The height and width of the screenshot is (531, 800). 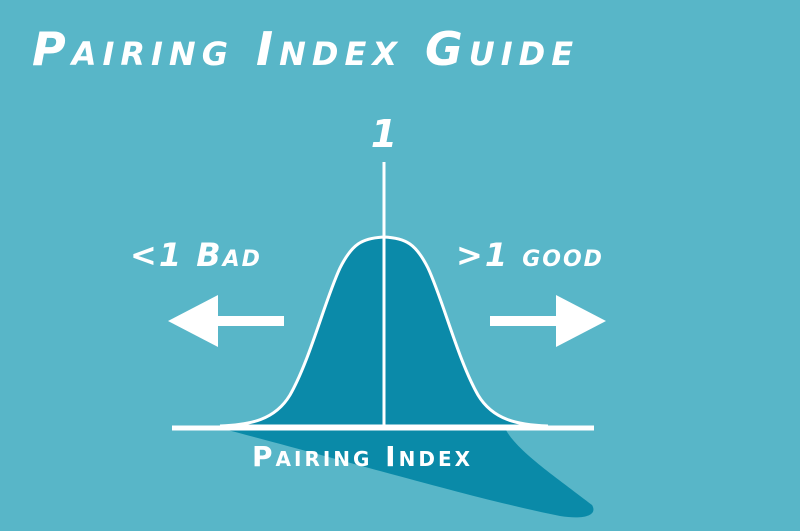 What do you see at coordinates (548, 321) in the screenshot?
I see `arrow-right-icon` at bounding box center [548, 321].